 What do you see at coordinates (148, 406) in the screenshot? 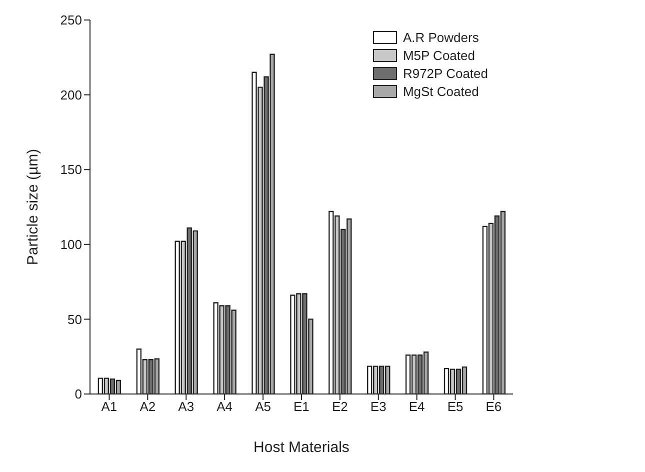
I see `x-tick-label: A2` at bounding box center [148, 406].